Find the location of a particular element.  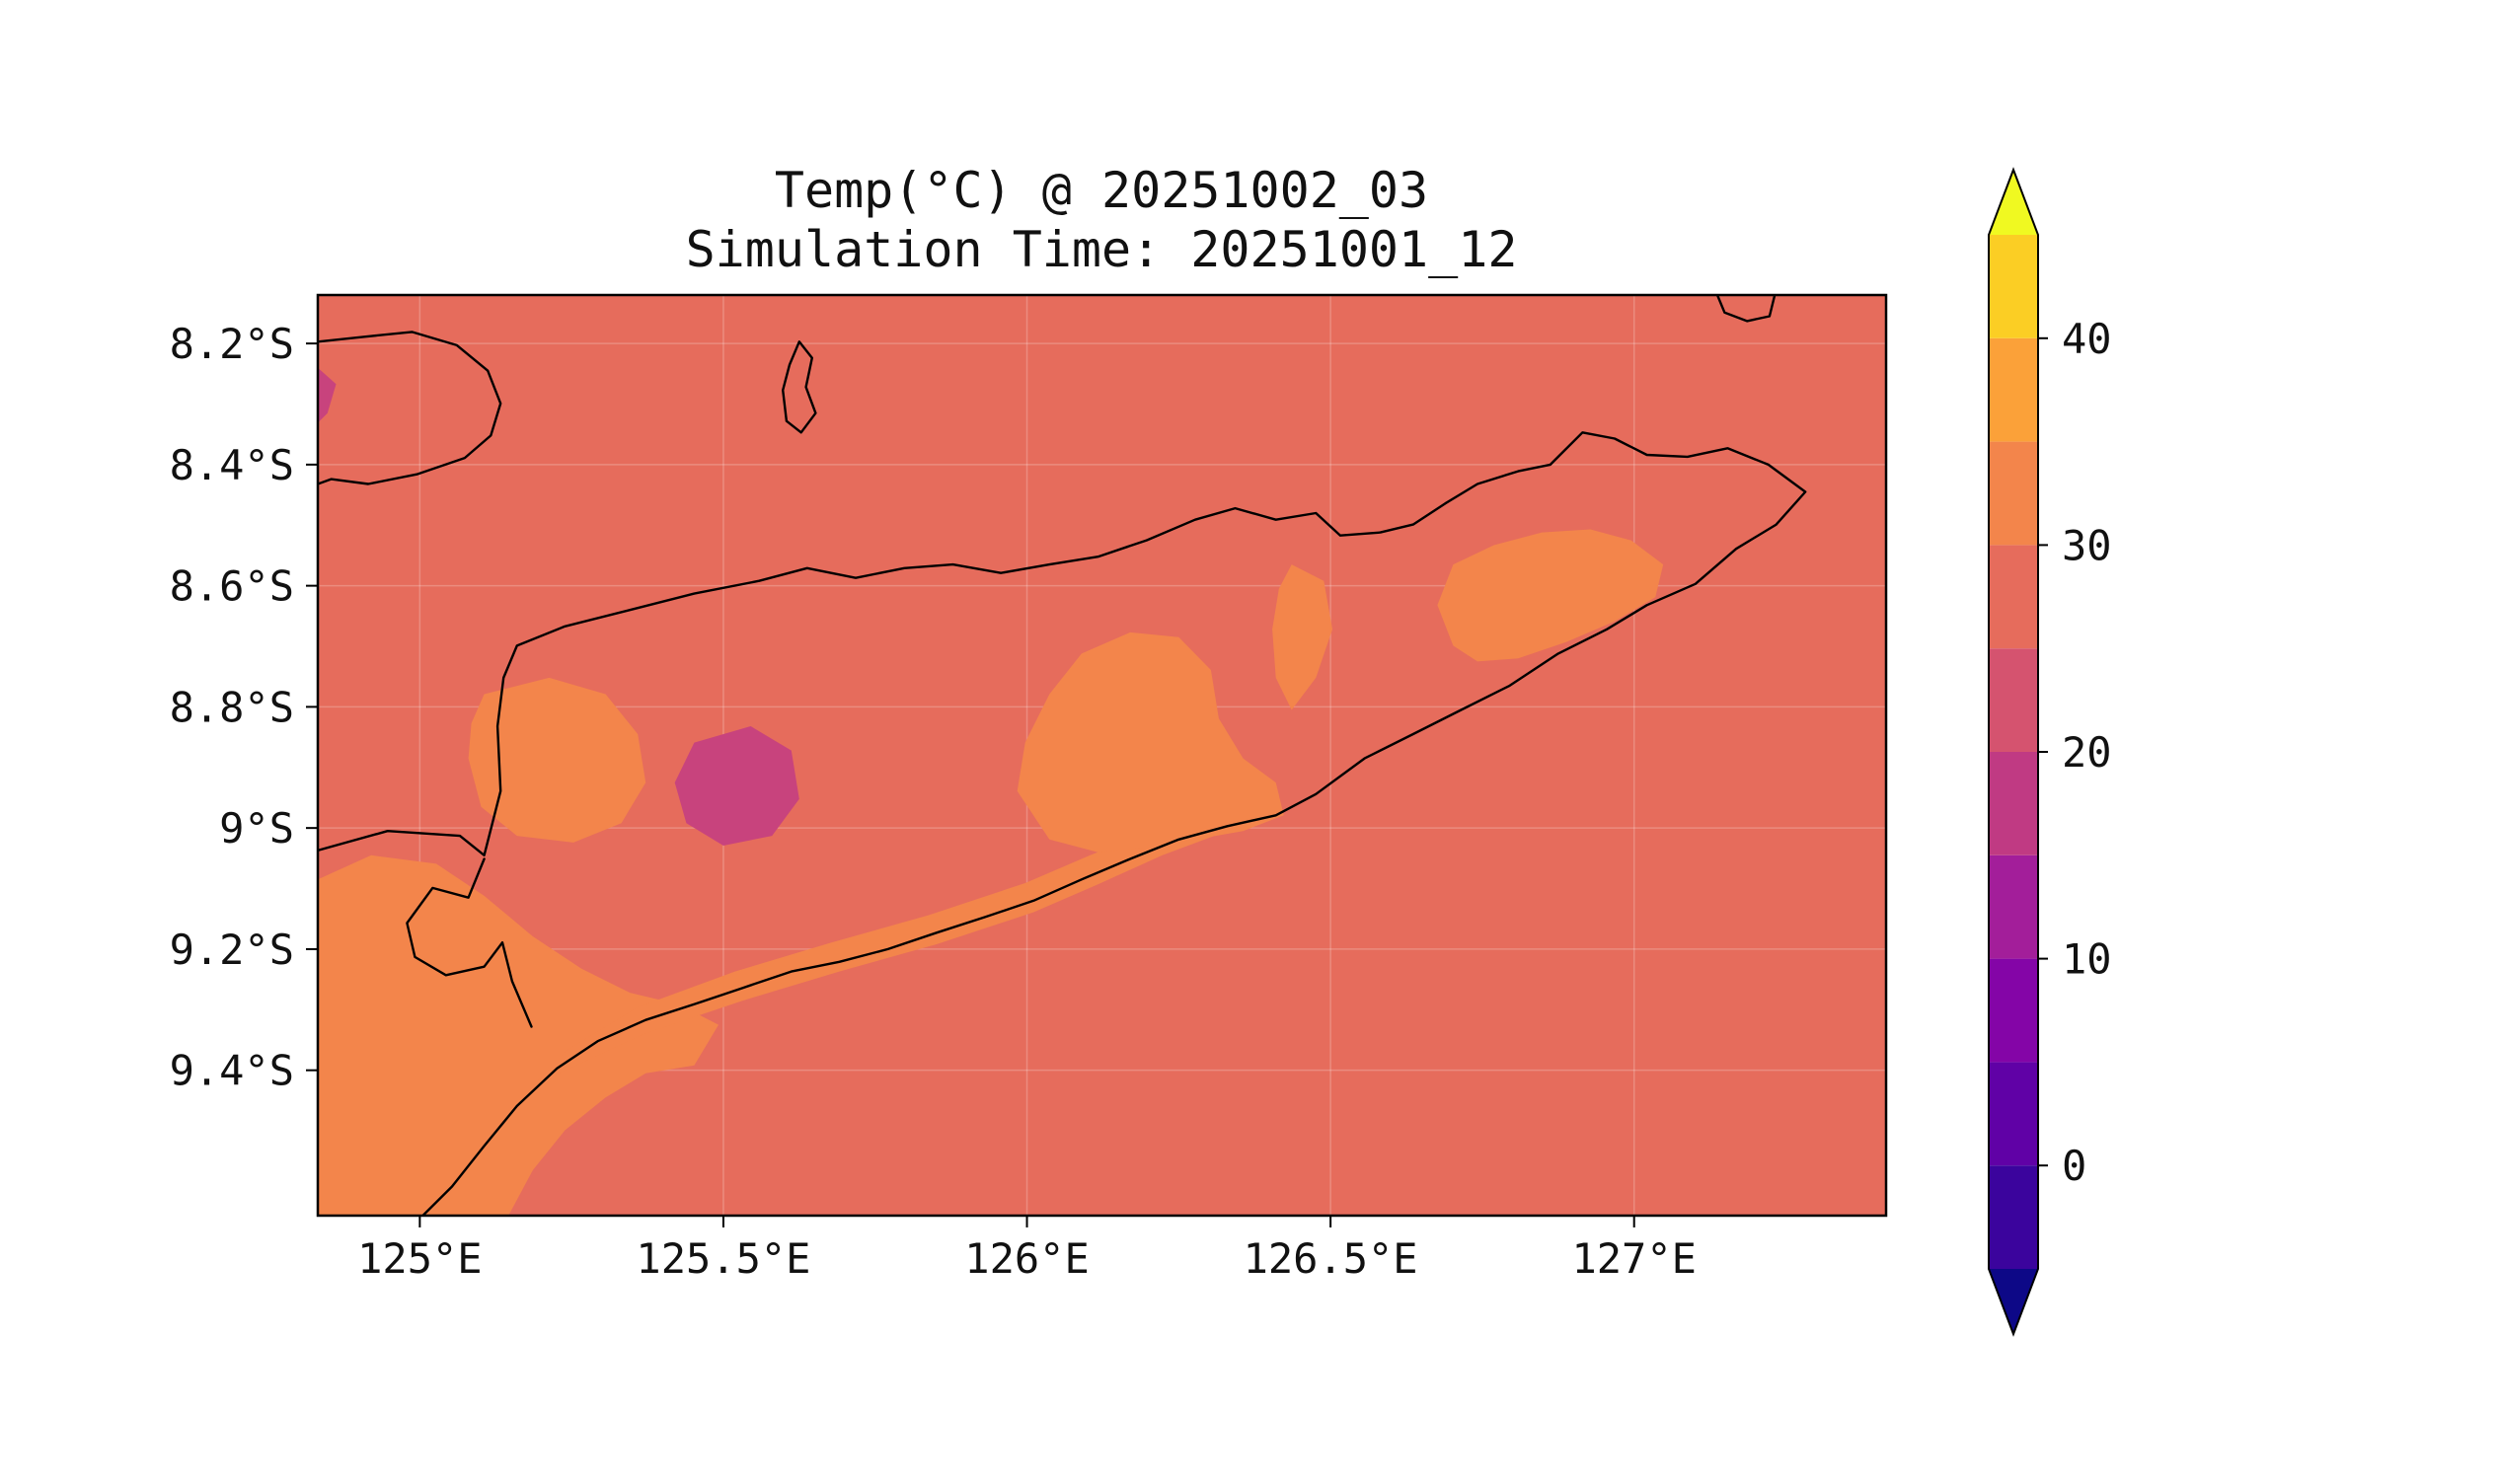

y-tick-label: 8.2°S is located at coordinates (232, 344).